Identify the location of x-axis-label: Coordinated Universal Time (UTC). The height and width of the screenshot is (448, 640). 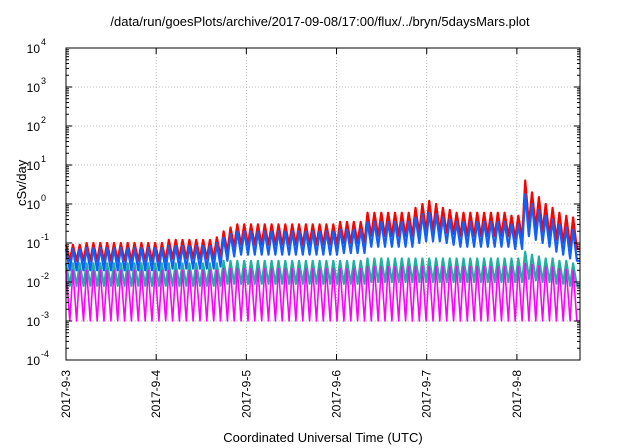
(323, 437).